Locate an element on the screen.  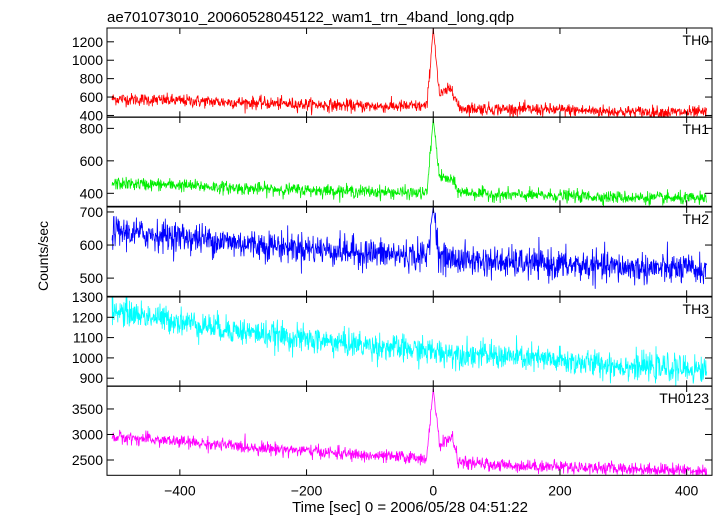
x-tick-label: 400 is located at coordinates (687, 490).